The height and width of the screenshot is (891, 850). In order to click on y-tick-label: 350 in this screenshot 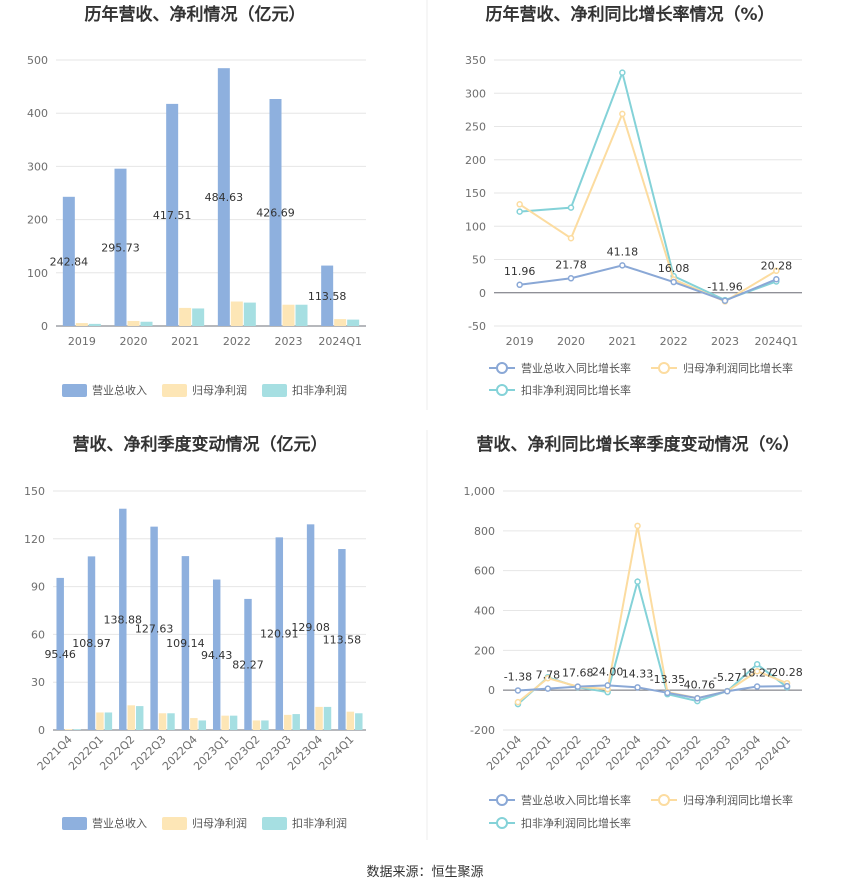, I will do `click(475, 60)`.